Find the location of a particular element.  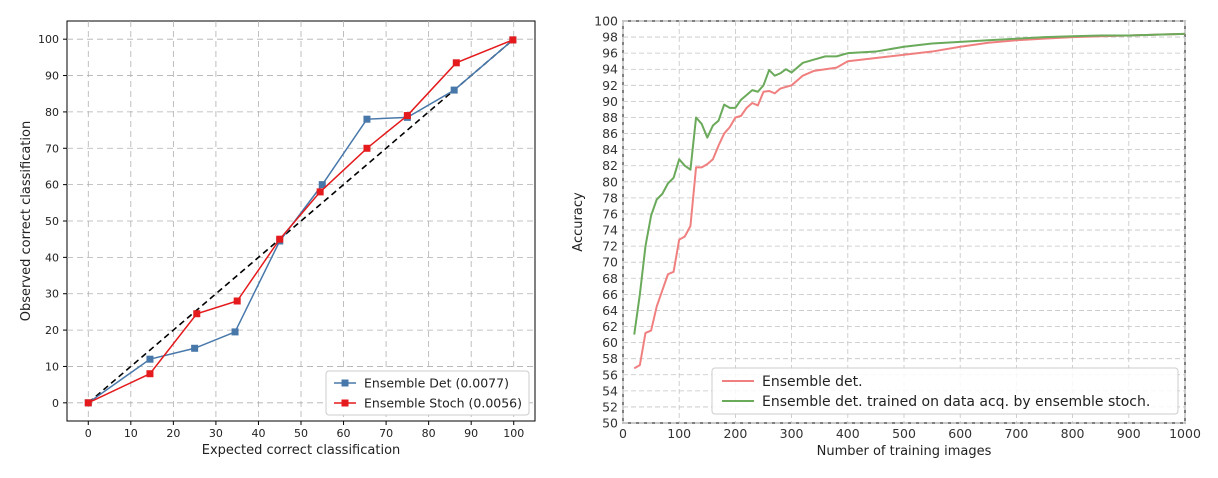

x-tick-label: 400 is located at coordinates (848, 433).